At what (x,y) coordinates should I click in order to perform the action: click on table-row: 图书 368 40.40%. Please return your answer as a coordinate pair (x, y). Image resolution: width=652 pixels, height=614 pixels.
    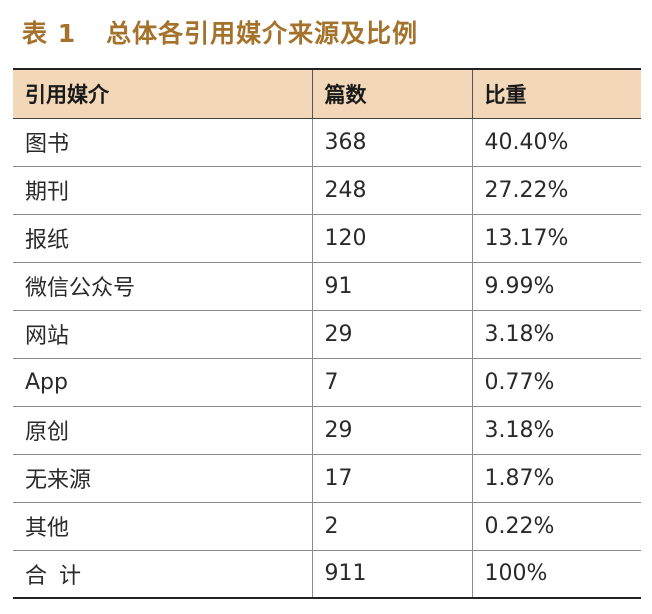
    Looking at the image, I should click on (327, 142).